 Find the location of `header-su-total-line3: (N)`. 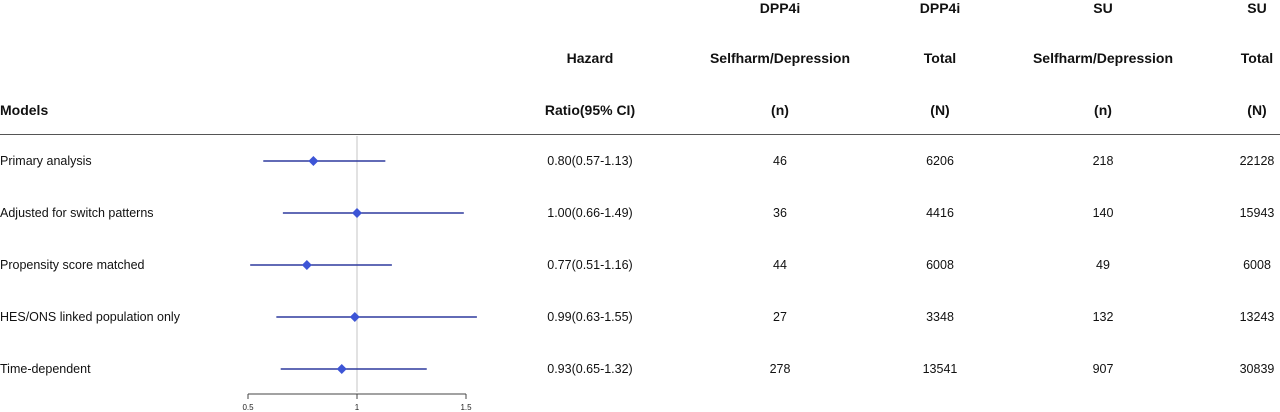

header-su-total-line3: (N) is located at coordinates (1257, 110).